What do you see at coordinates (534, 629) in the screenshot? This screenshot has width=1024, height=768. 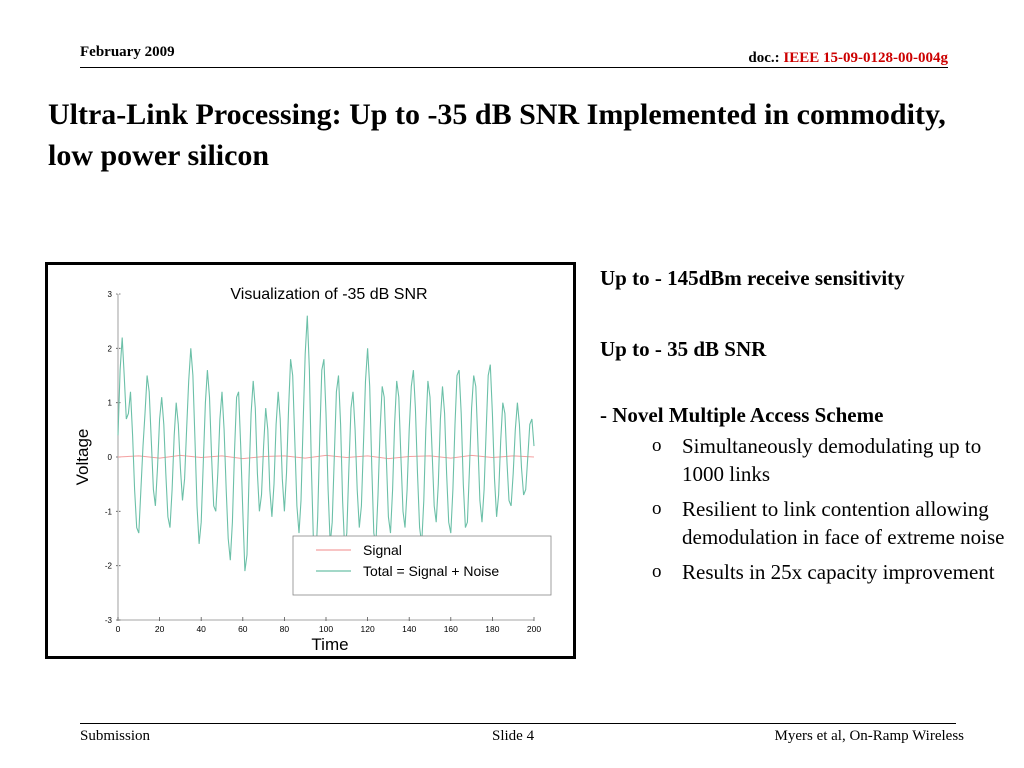 I see `x-tick-label: 200` at bounding box center [534, 629].